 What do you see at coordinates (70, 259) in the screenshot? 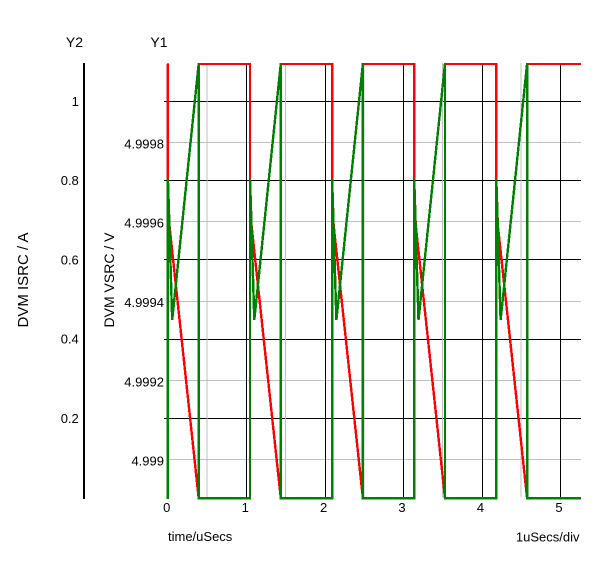
I see `svg-text: 0.6` at bounding box center [70, 259].